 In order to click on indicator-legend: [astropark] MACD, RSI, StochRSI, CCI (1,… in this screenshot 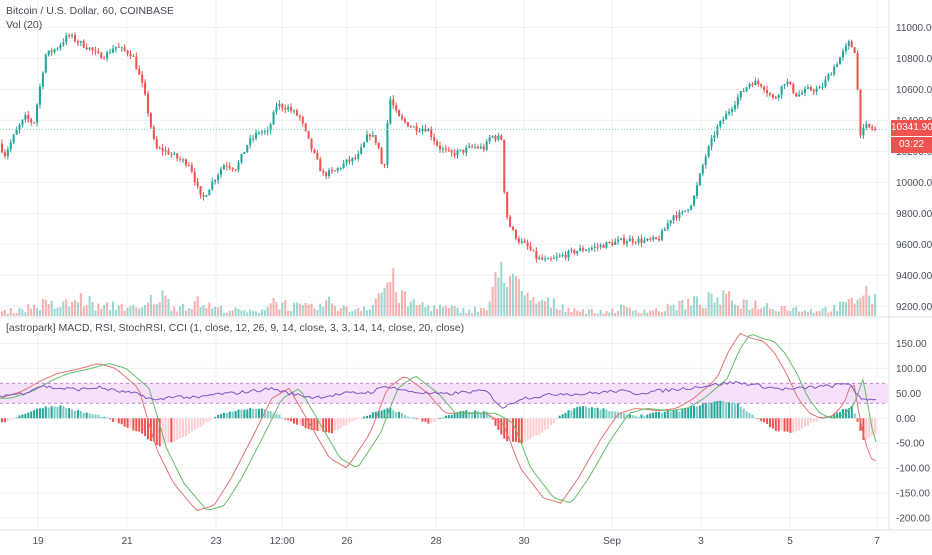, I will do `click(235, 328)`.